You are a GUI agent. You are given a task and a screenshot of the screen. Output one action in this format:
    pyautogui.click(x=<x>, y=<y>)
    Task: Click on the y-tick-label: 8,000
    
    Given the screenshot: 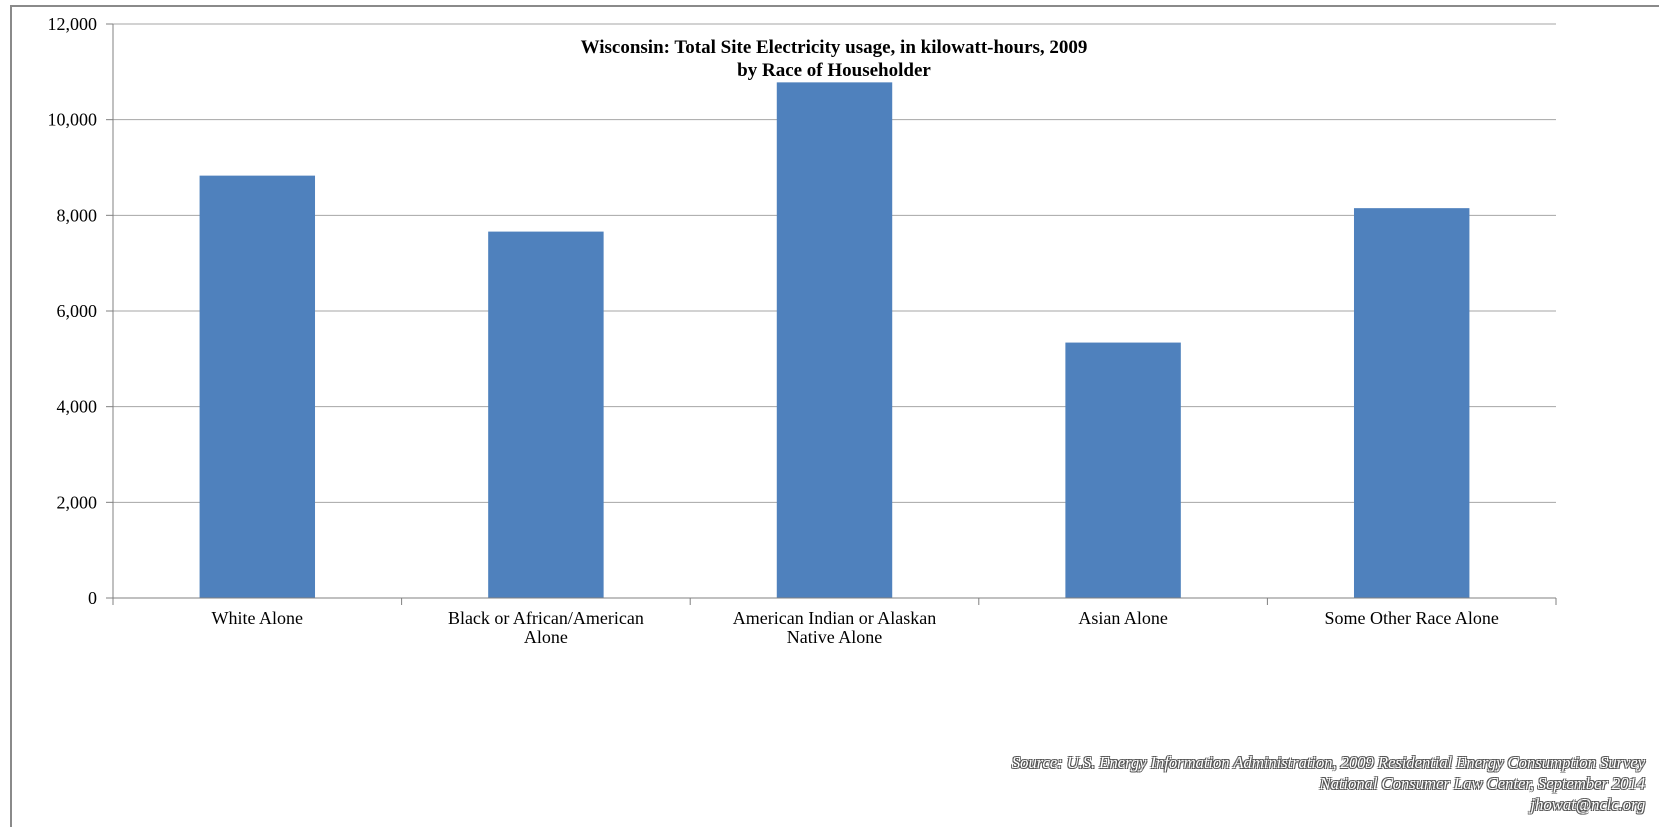 What is the action you would take?
    pyautogui.click(x=77, y=215)
    